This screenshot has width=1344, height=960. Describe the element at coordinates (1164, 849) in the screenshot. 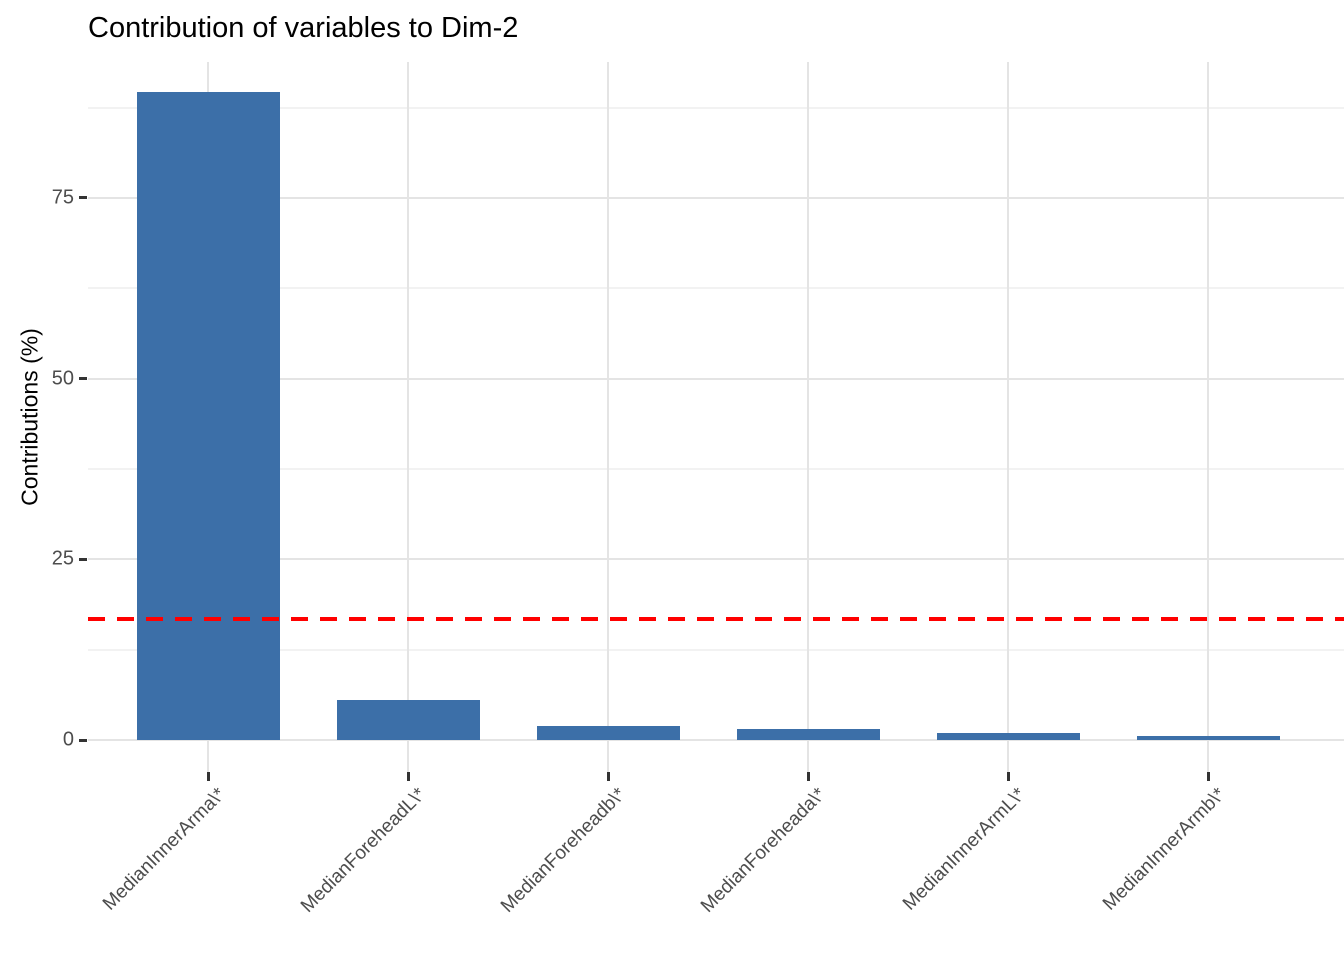

I see `x-tick-label: MedianInnerArmb\*` at that location.